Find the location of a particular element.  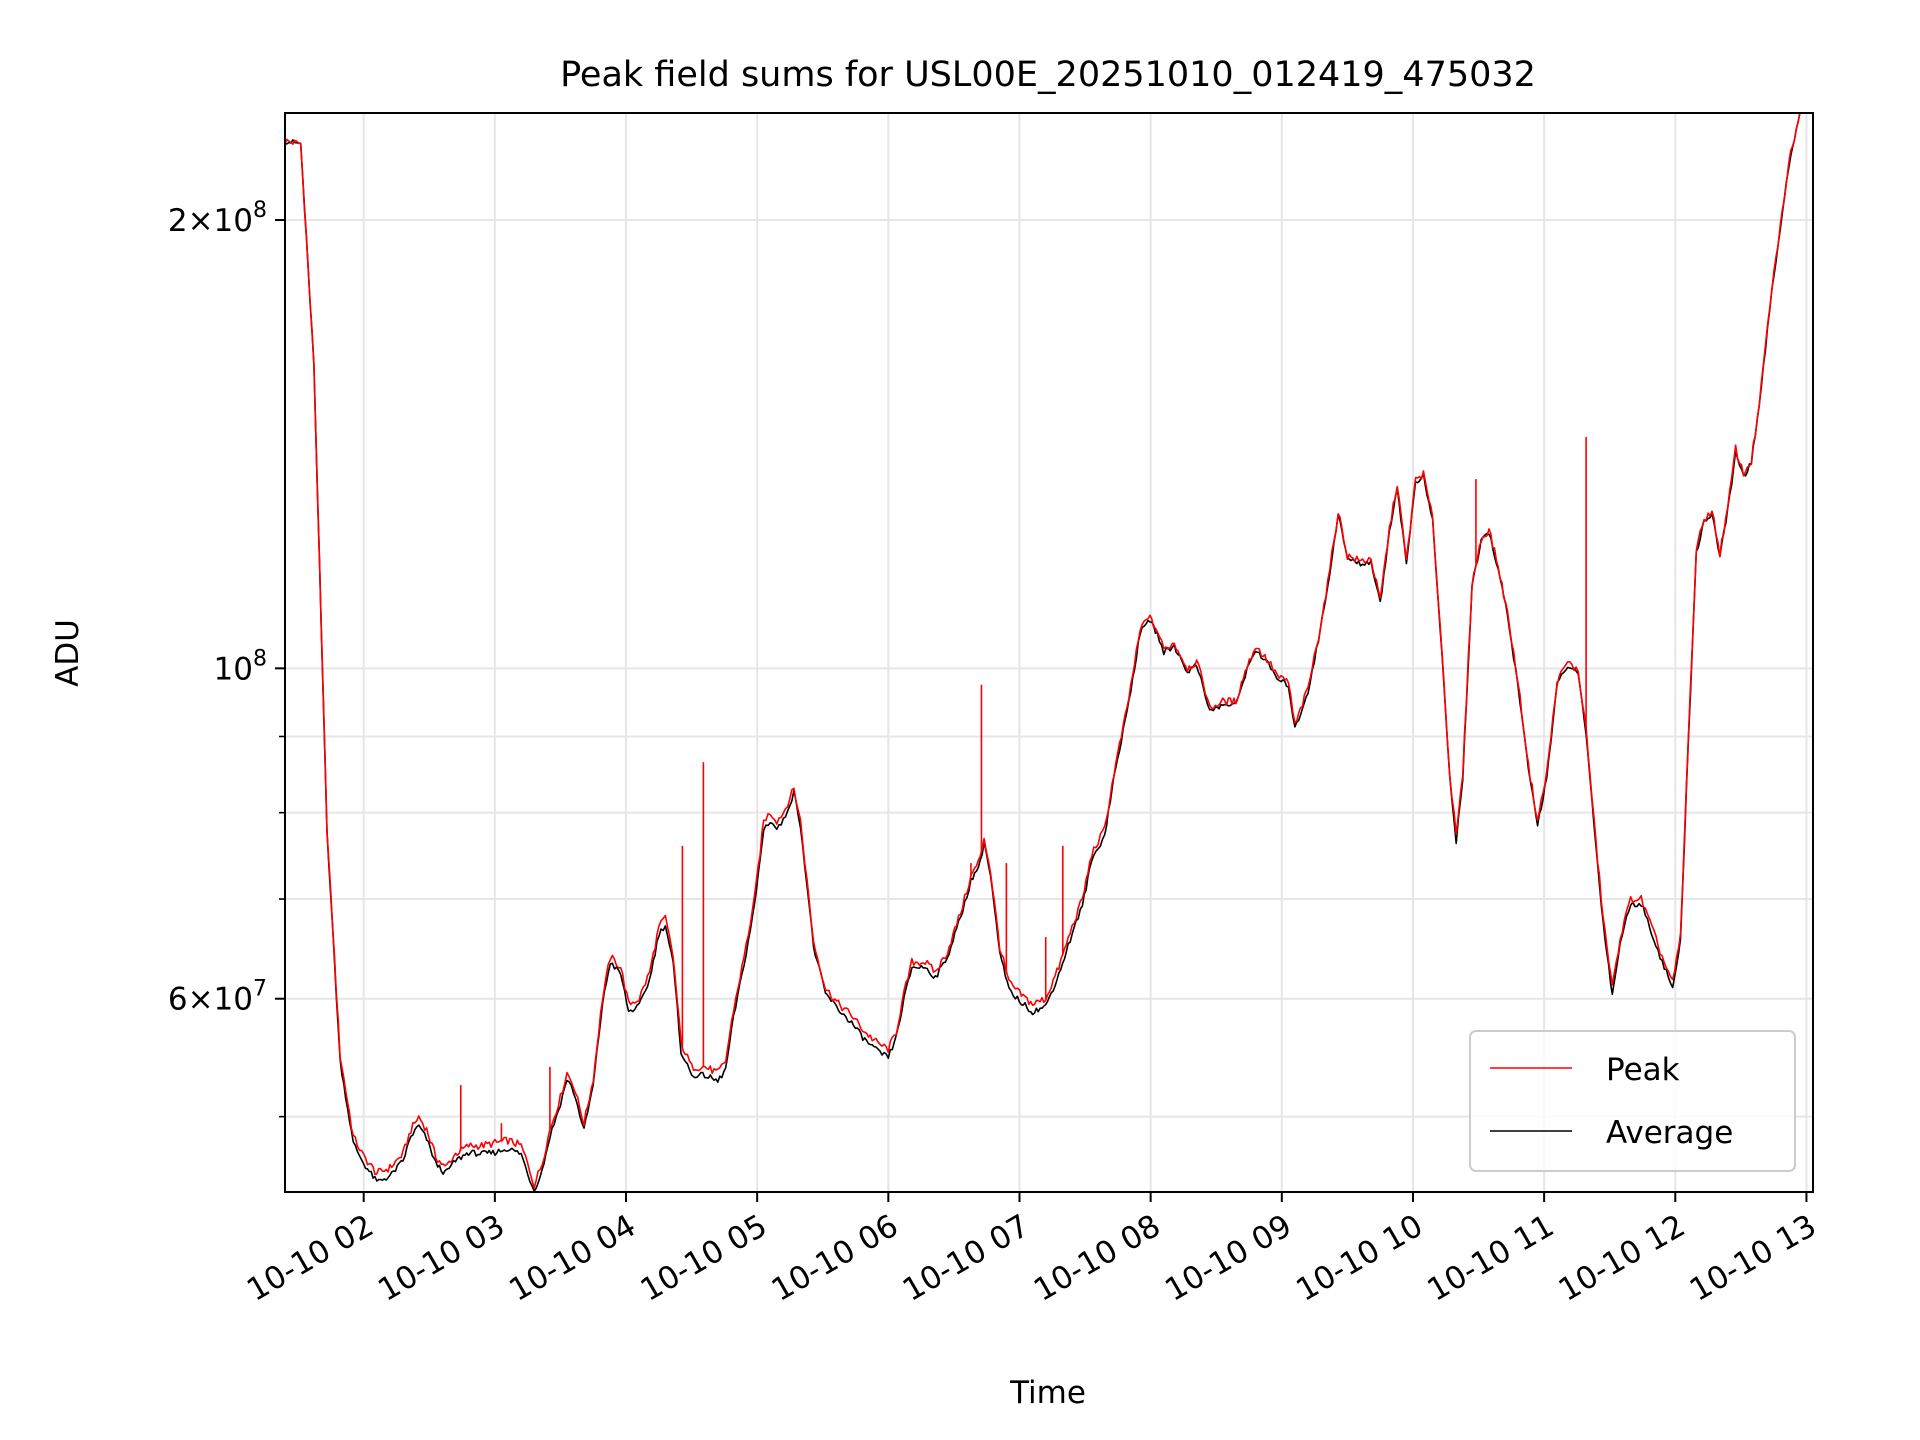

x-axis-label: Time is located at coordinates (1047, 1393).